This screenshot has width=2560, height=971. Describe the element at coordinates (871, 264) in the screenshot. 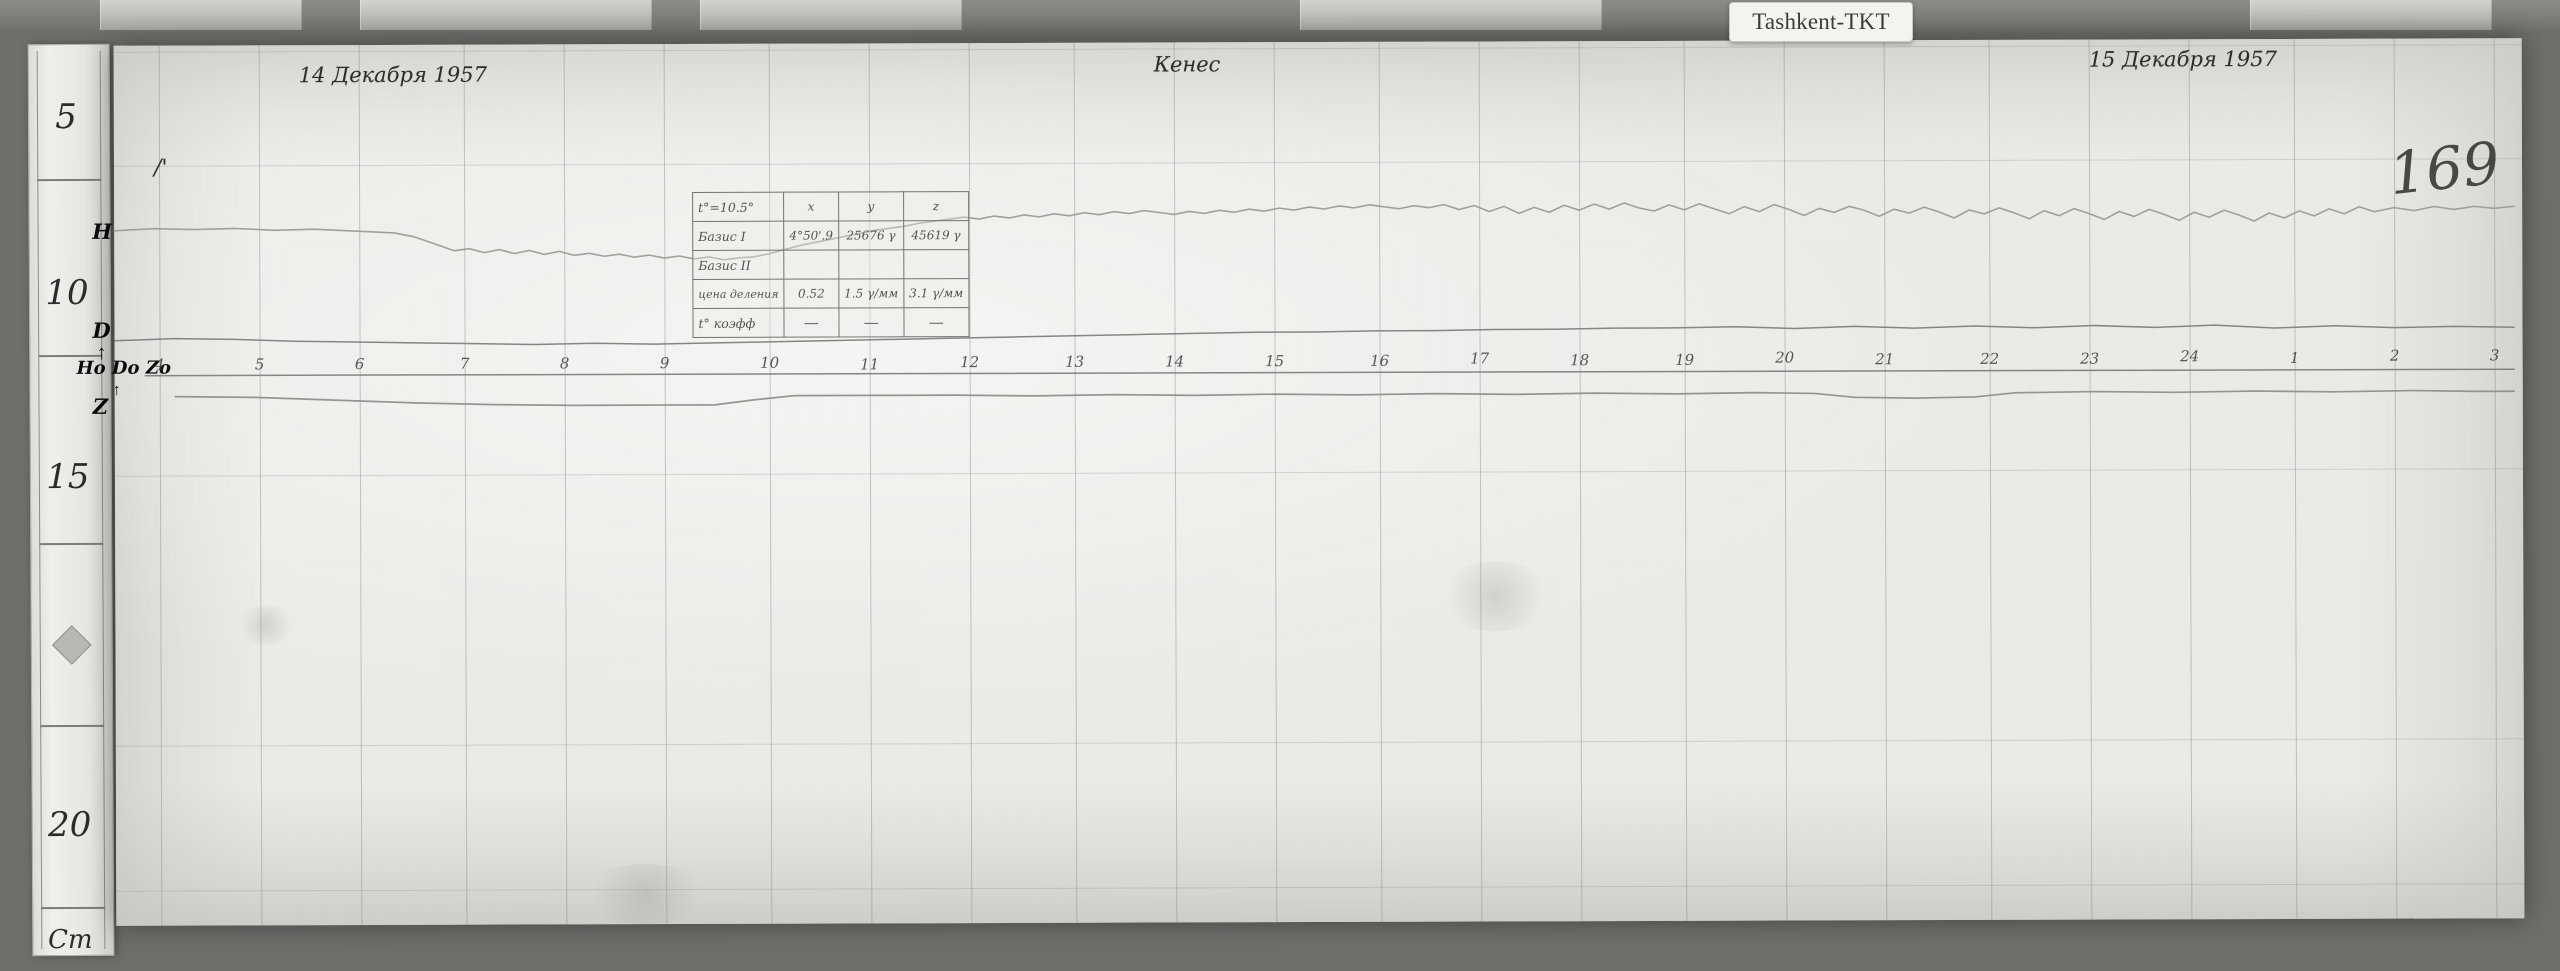

I see `basis2-y` at that location.